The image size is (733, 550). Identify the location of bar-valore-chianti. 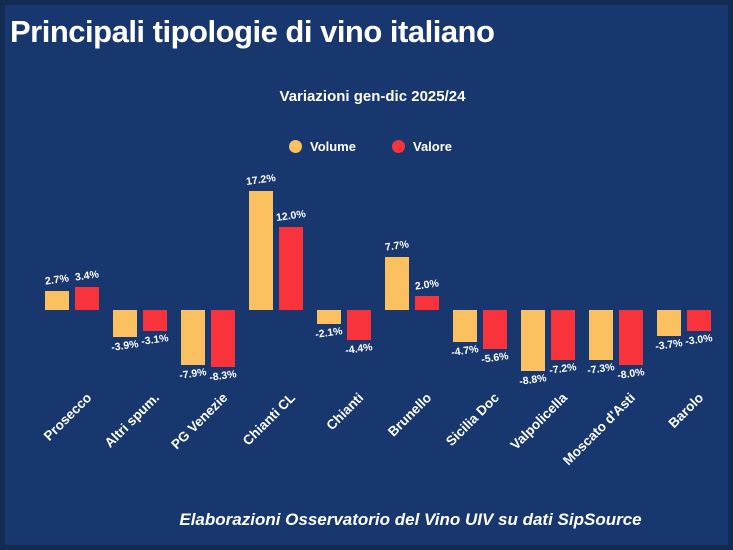
(358, 325).